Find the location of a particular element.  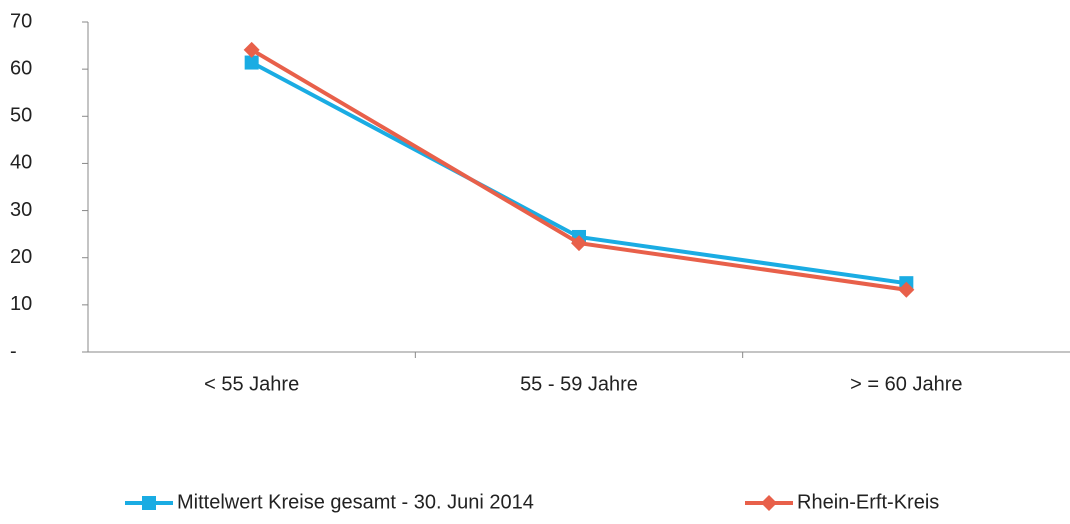

legend-label: Mittelwert Kreise gesamt - 30. Juni 2014 is located at coordinates (355, 502).